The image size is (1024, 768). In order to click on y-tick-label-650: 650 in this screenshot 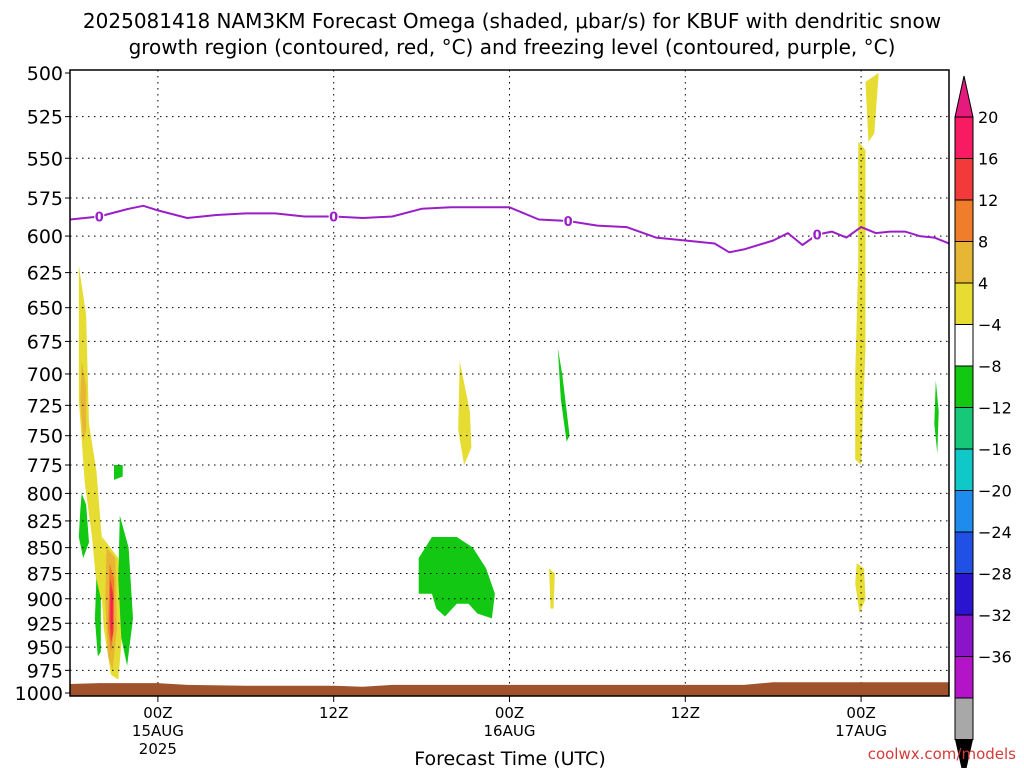, I will do `click(45, 309)`.